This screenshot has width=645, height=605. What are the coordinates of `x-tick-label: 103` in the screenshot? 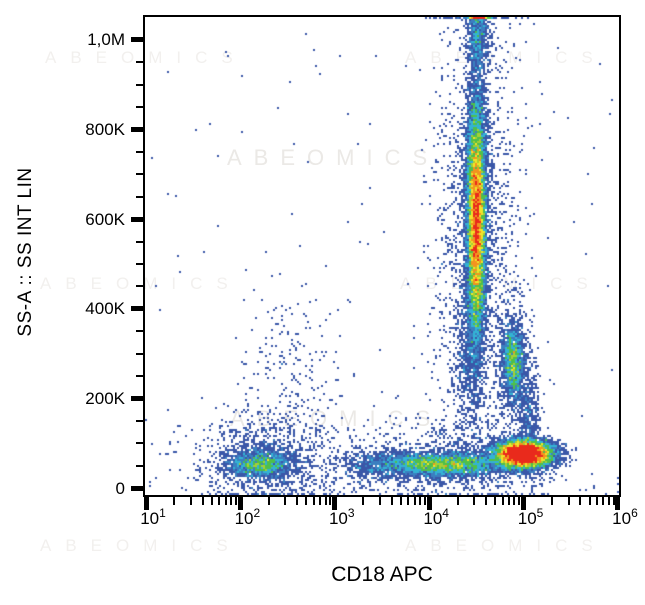 It's located at (342, 517).